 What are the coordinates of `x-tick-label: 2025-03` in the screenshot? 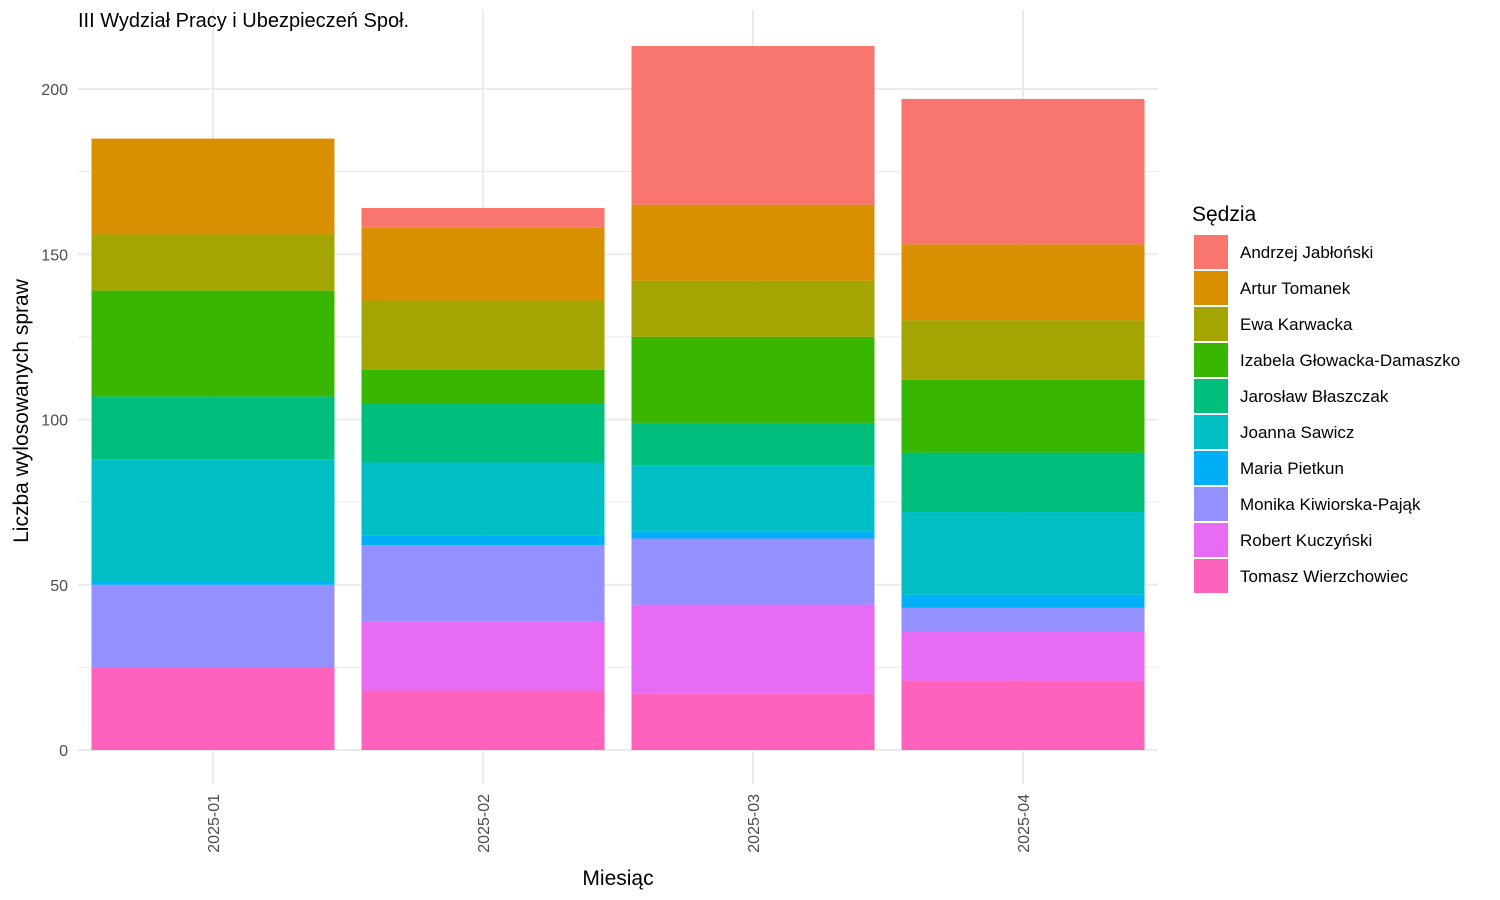 It's located at (754, 823).